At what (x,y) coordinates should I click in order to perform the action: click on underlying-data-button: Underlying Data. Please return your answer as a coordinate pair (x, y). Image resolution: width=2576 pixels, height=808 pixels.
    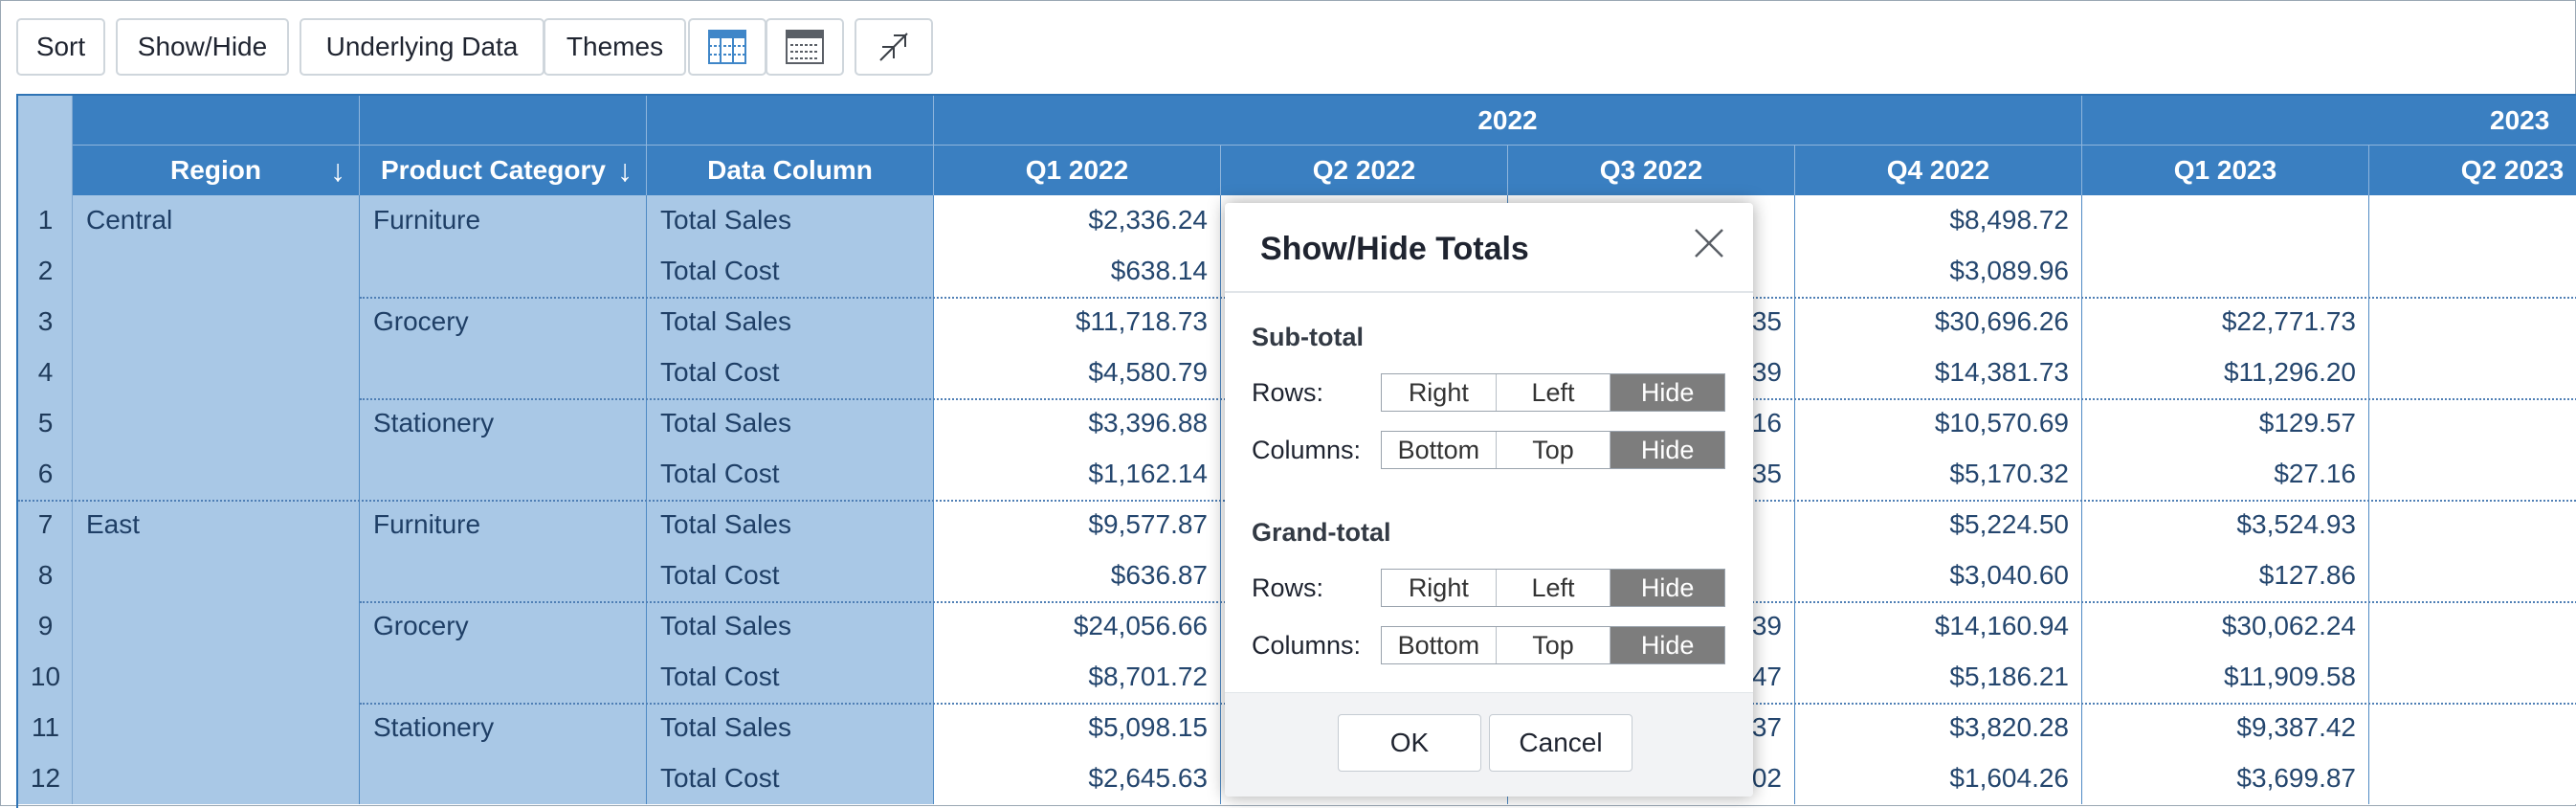
    Looking at the image, I should click on (422, 47).